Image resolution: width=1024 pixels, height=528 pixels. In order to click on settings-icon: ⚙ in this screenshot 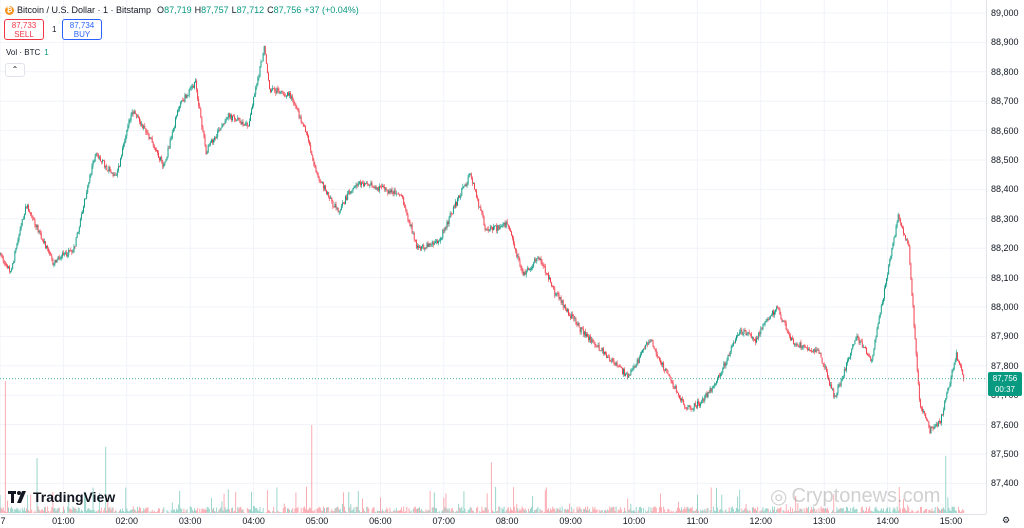, I will do `click(1006, 520)`.